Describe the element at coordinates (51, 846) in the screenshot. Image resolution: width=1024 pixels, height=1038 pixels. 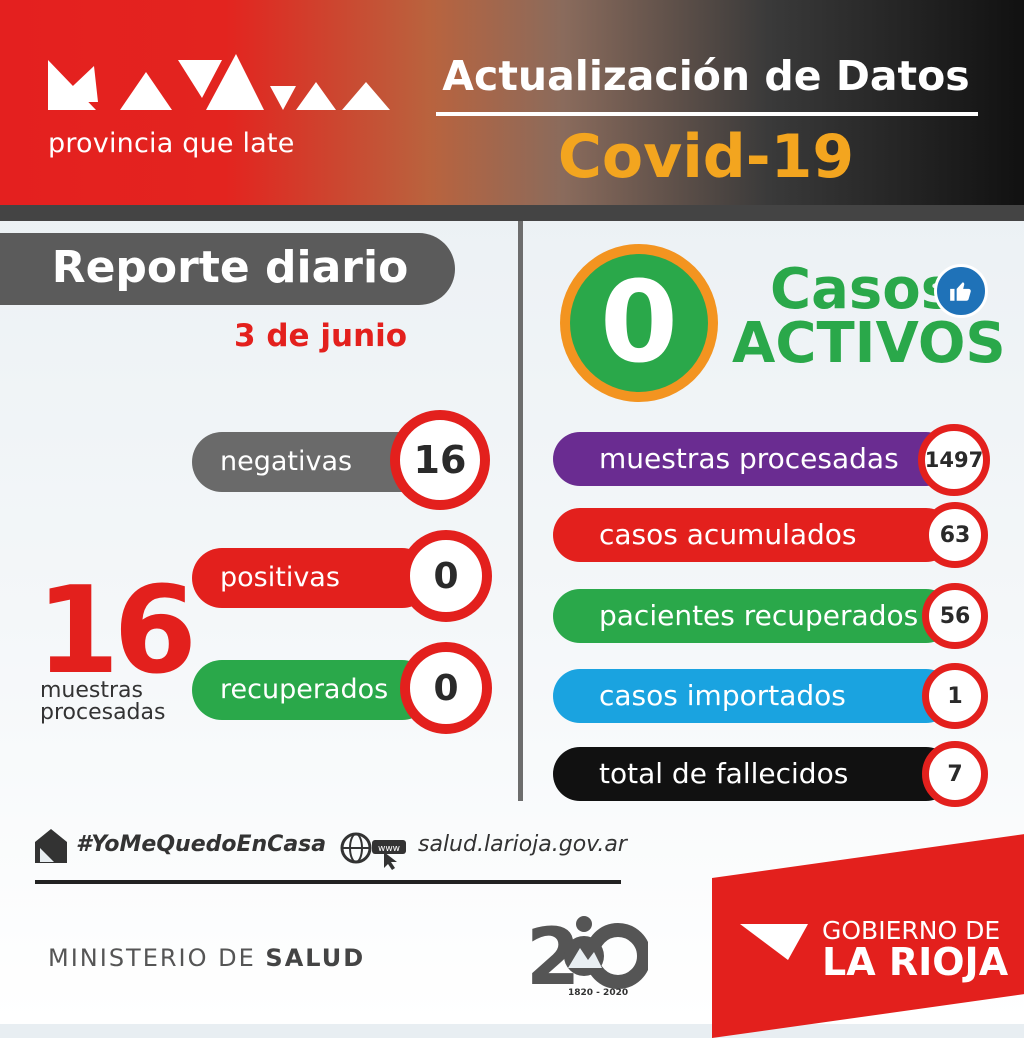
I see `house-icon` at that location.